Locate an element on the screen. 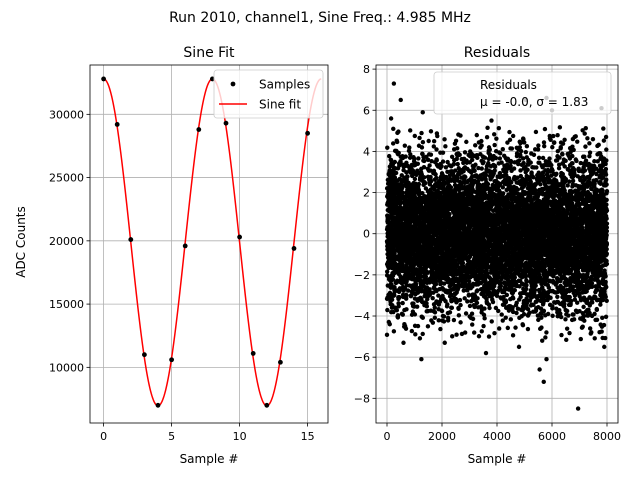 This screenshot has width=640, height=480. y-tick-label: 15000 is located at coordinates (66, 304).